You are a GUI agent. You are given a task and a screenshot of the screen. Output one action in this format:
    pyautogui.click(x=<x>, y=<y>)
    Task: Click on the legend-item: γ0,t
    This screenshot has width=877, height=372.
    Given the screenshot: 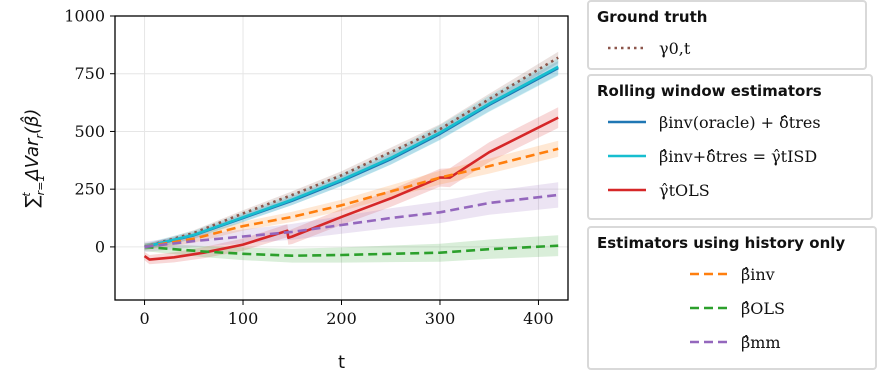 What is the action you would take?
    pyautogui.click(x=648, y=48)
    